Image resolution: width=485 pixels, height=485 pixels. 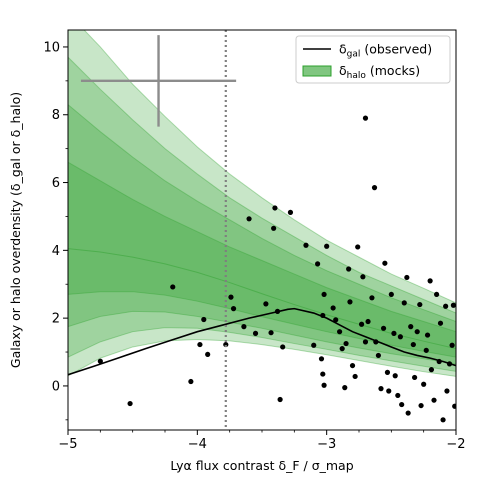 What do you see at coordinates (455, 444) in the screenshot?
I see `x-tick-label-3: −2` at bounding box center [455, 444].